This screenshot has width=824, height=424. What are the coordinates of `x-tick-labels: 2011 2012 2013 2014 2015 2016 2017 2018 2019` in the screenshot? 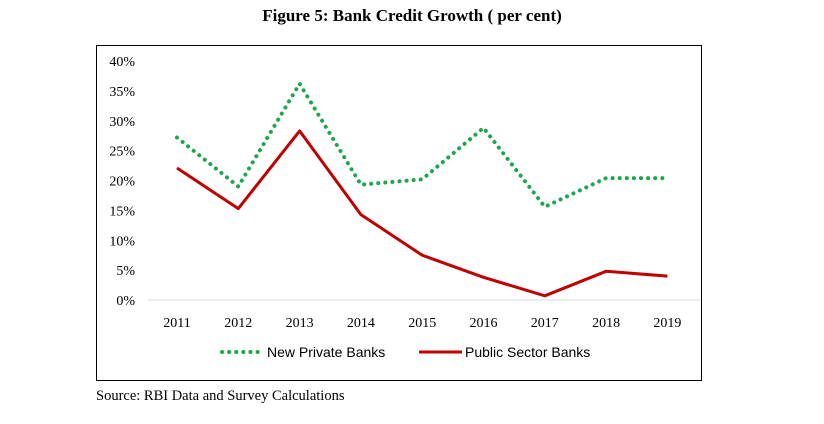 It's located at (422, 323).